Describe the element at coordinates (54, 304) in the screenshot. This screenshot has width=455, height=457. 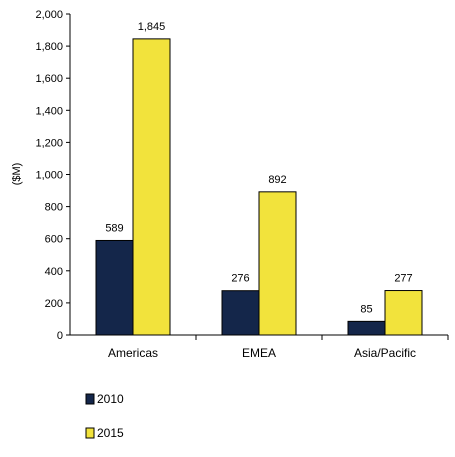
I see `y-tick-label: 200` at that location.